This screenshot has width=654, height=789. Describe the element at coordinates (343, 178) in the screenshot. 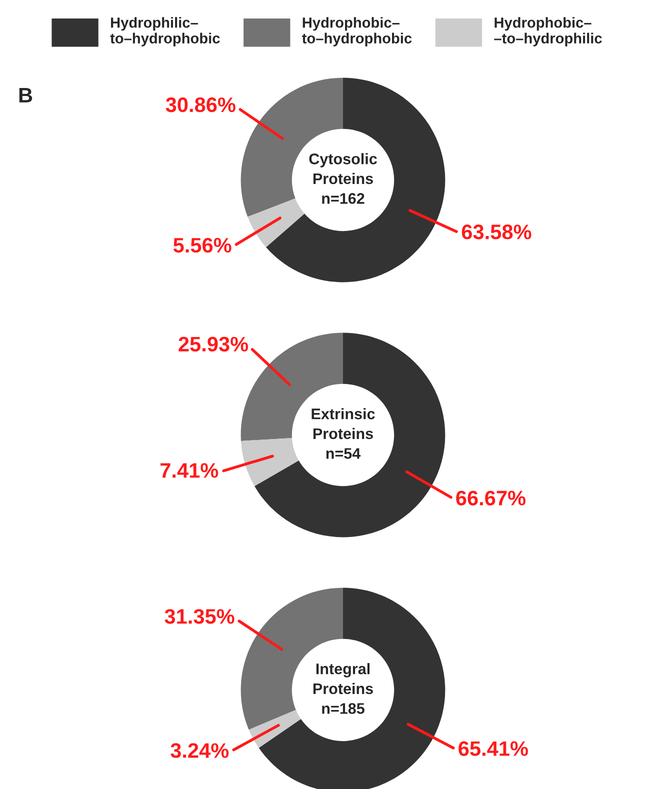

I see `text: Cytosolic Proteins n=162` at that location.